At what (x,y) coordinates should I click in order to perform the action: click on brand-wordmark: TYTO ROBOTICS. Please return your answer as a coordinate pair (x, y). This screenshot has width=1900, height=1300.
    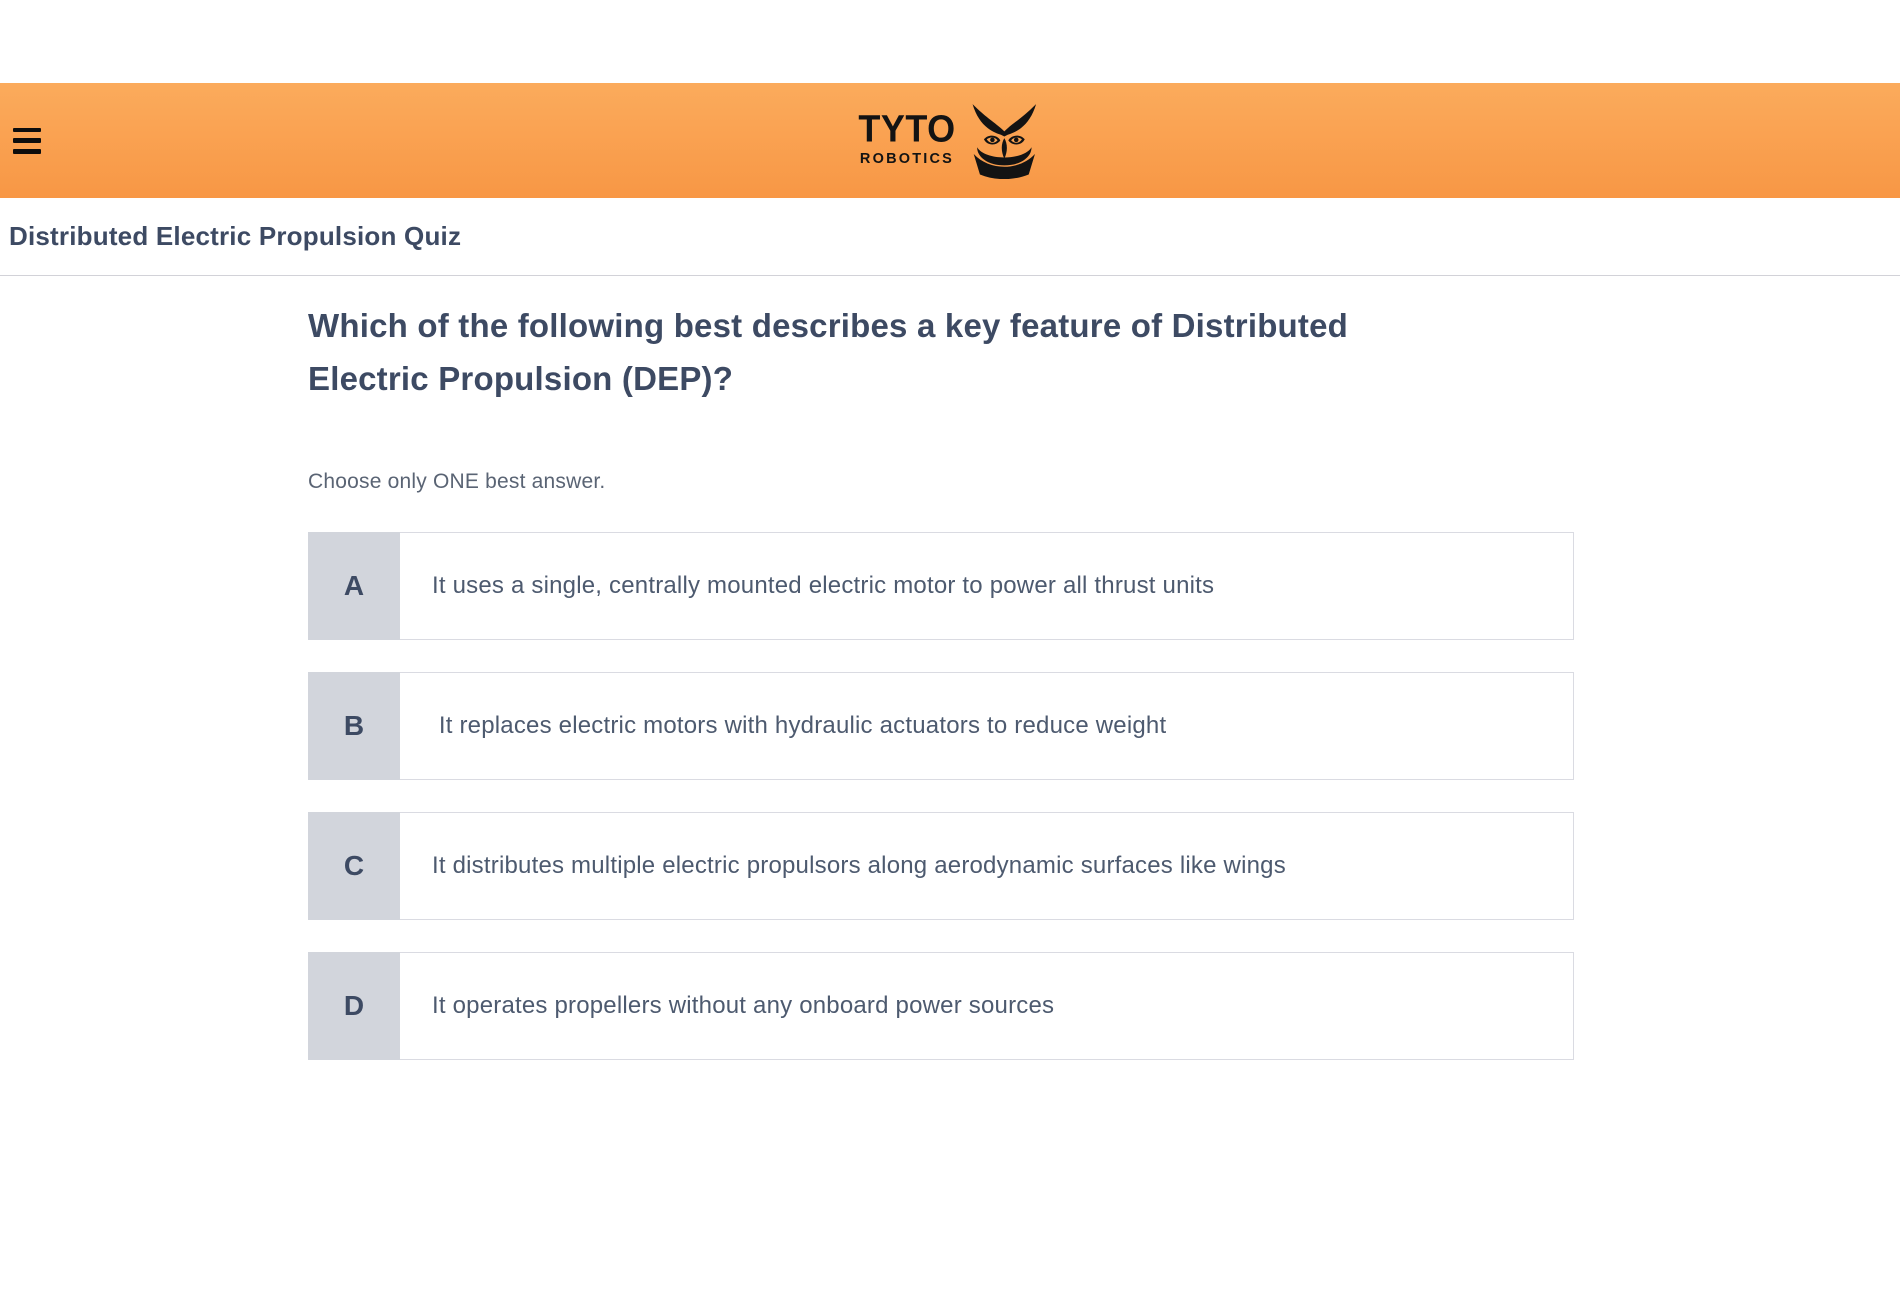
    Looking at the image, I should click on (907, 137).